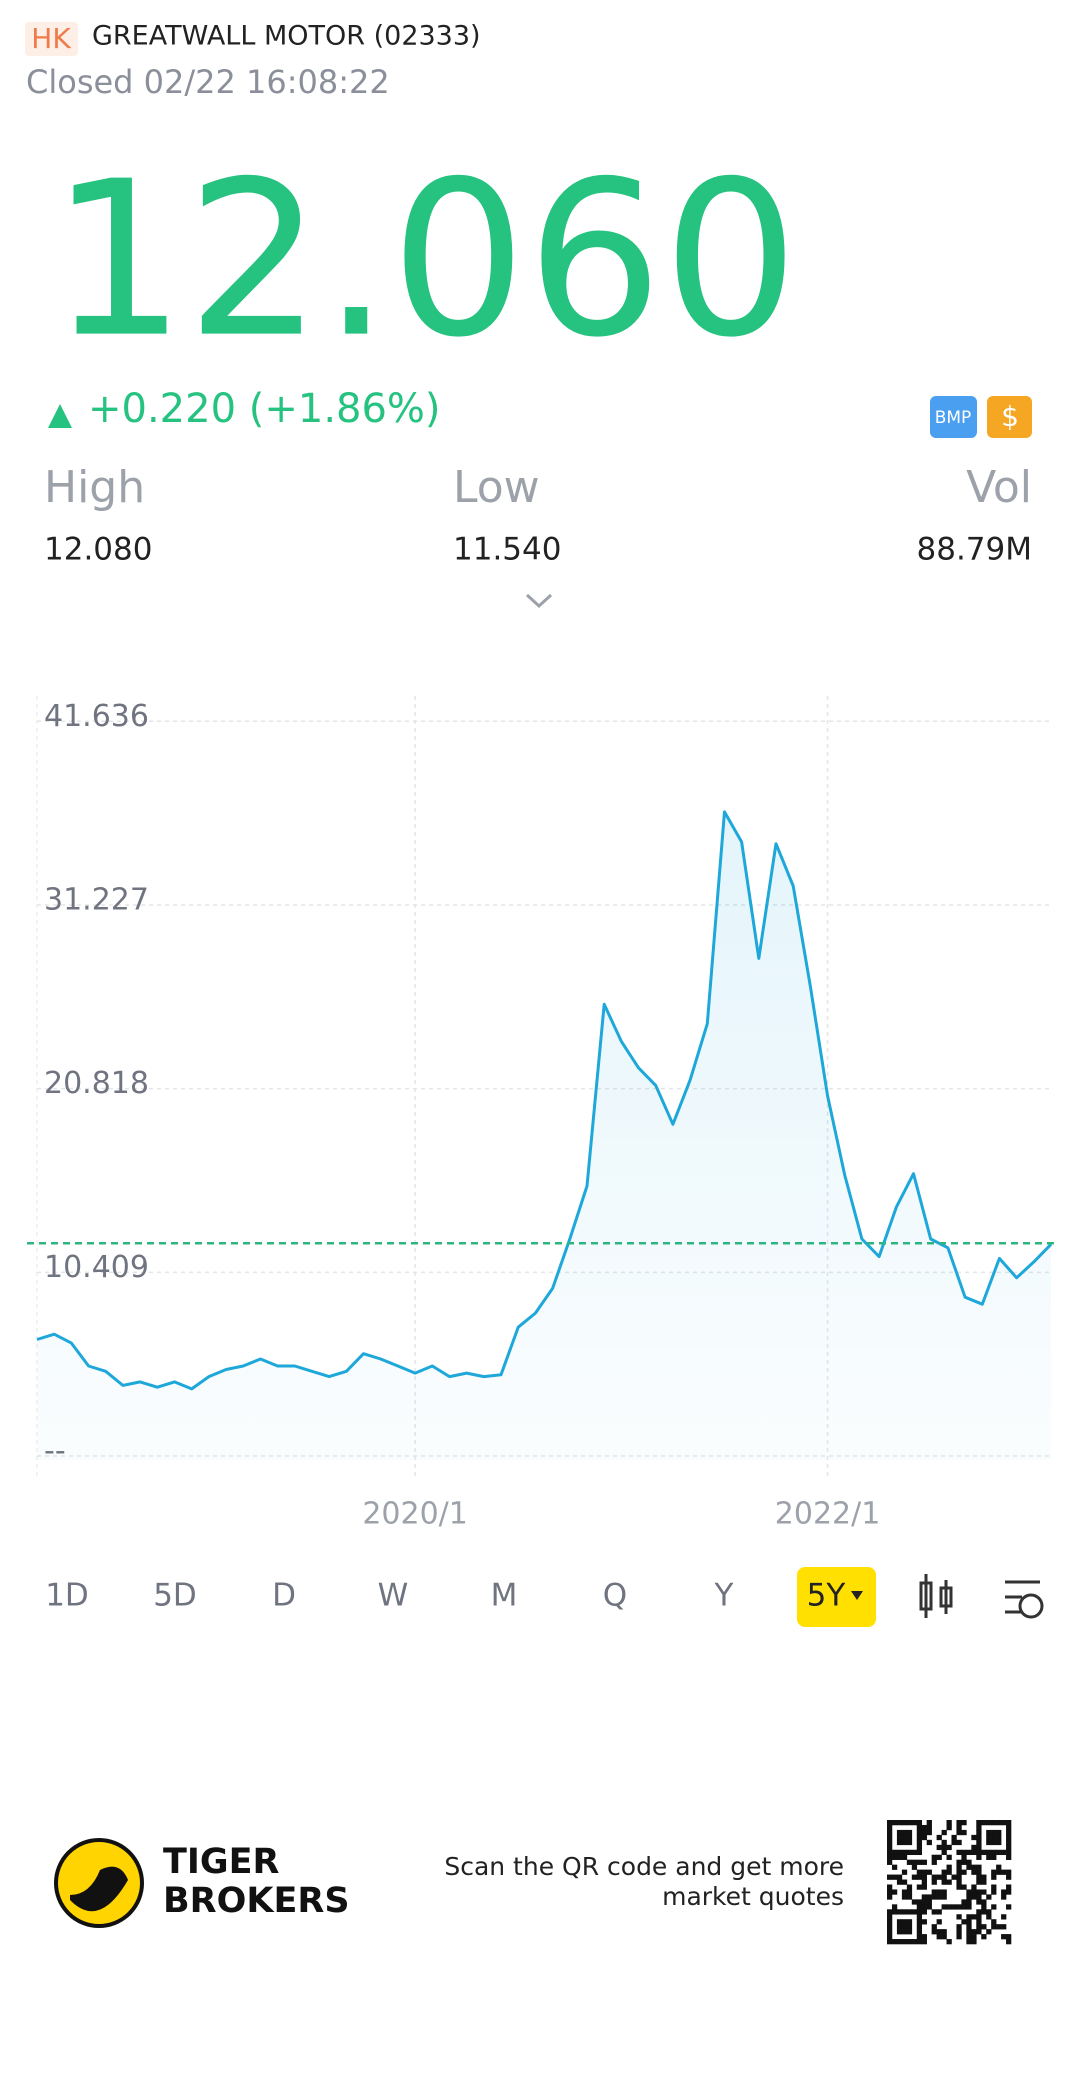 Image resolution: width=1080 pixels, height=2093 pixels. I want to click on period-tab: Y, so click(724, 1596).